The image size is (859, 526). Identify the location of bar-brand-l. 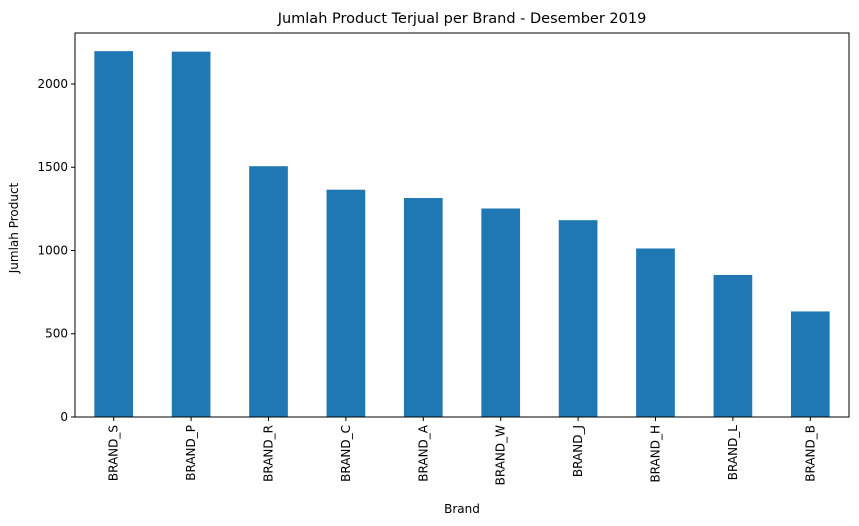
(733, 345).